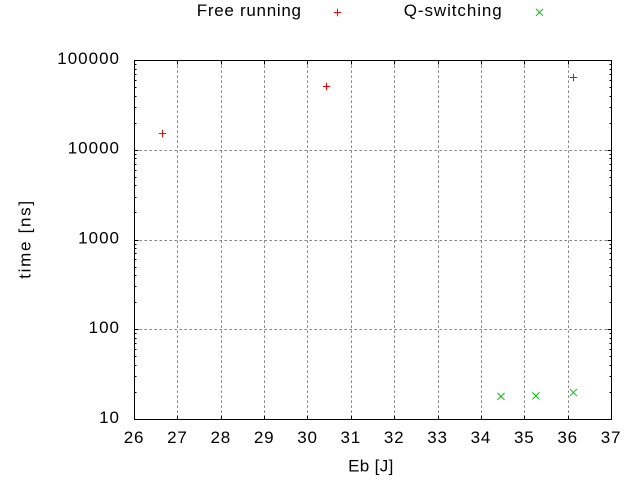  I want to click on svg-text: 32, so click(394, 437).